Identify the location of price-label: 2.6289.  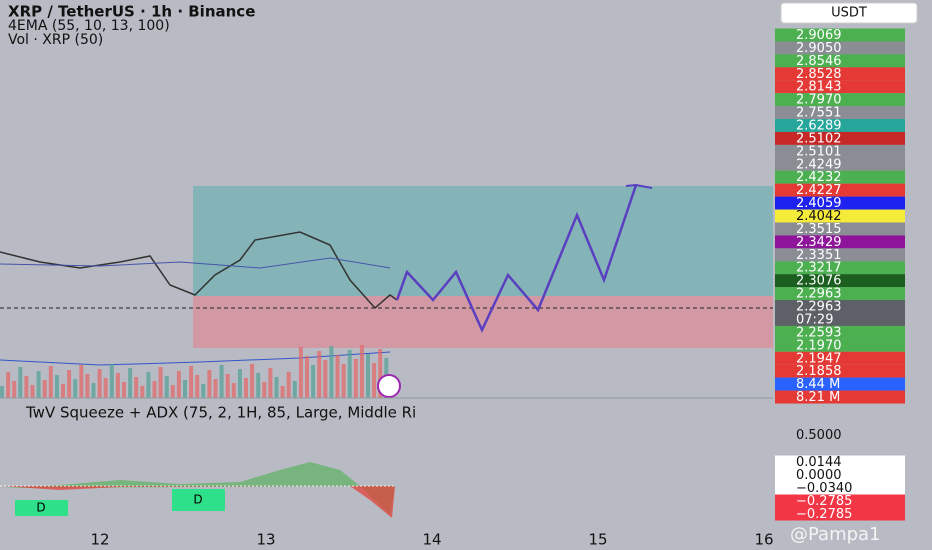
(819, 126).